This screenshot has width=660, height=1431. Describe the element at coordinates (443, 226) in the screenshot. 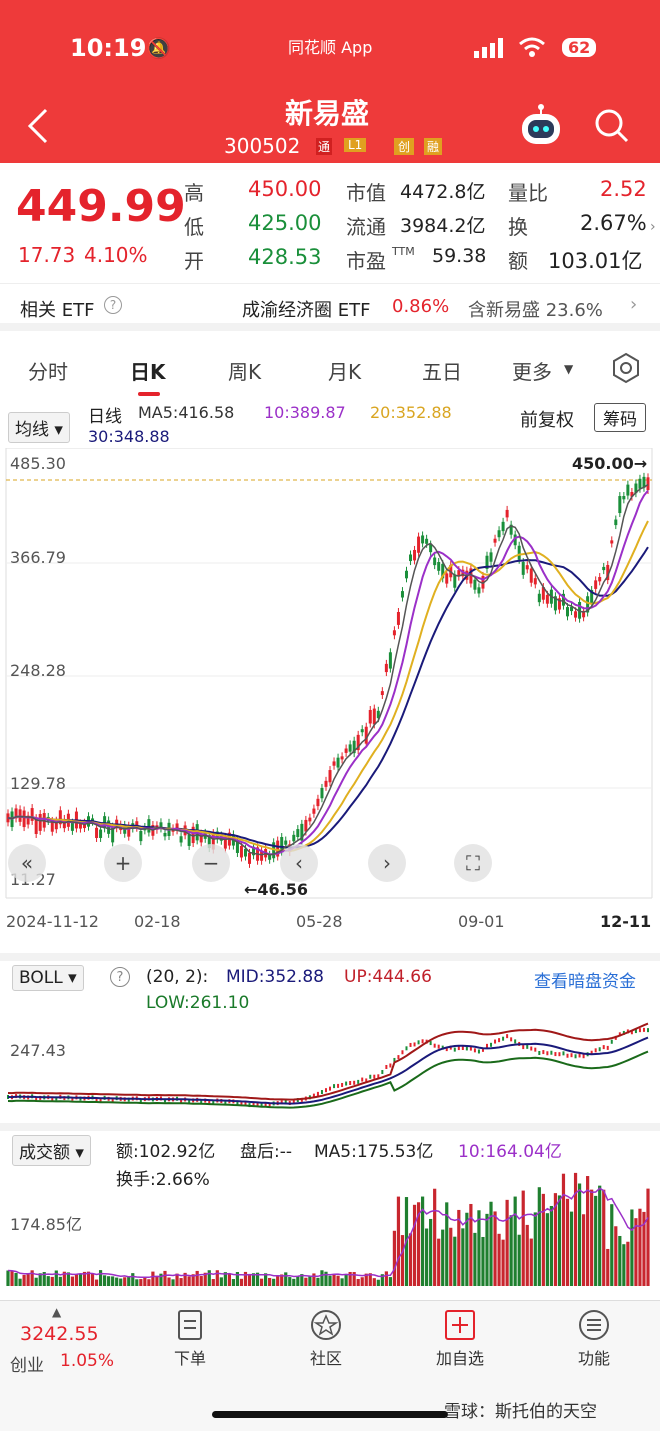

I see `float-value: 3984.2亿` at that location.